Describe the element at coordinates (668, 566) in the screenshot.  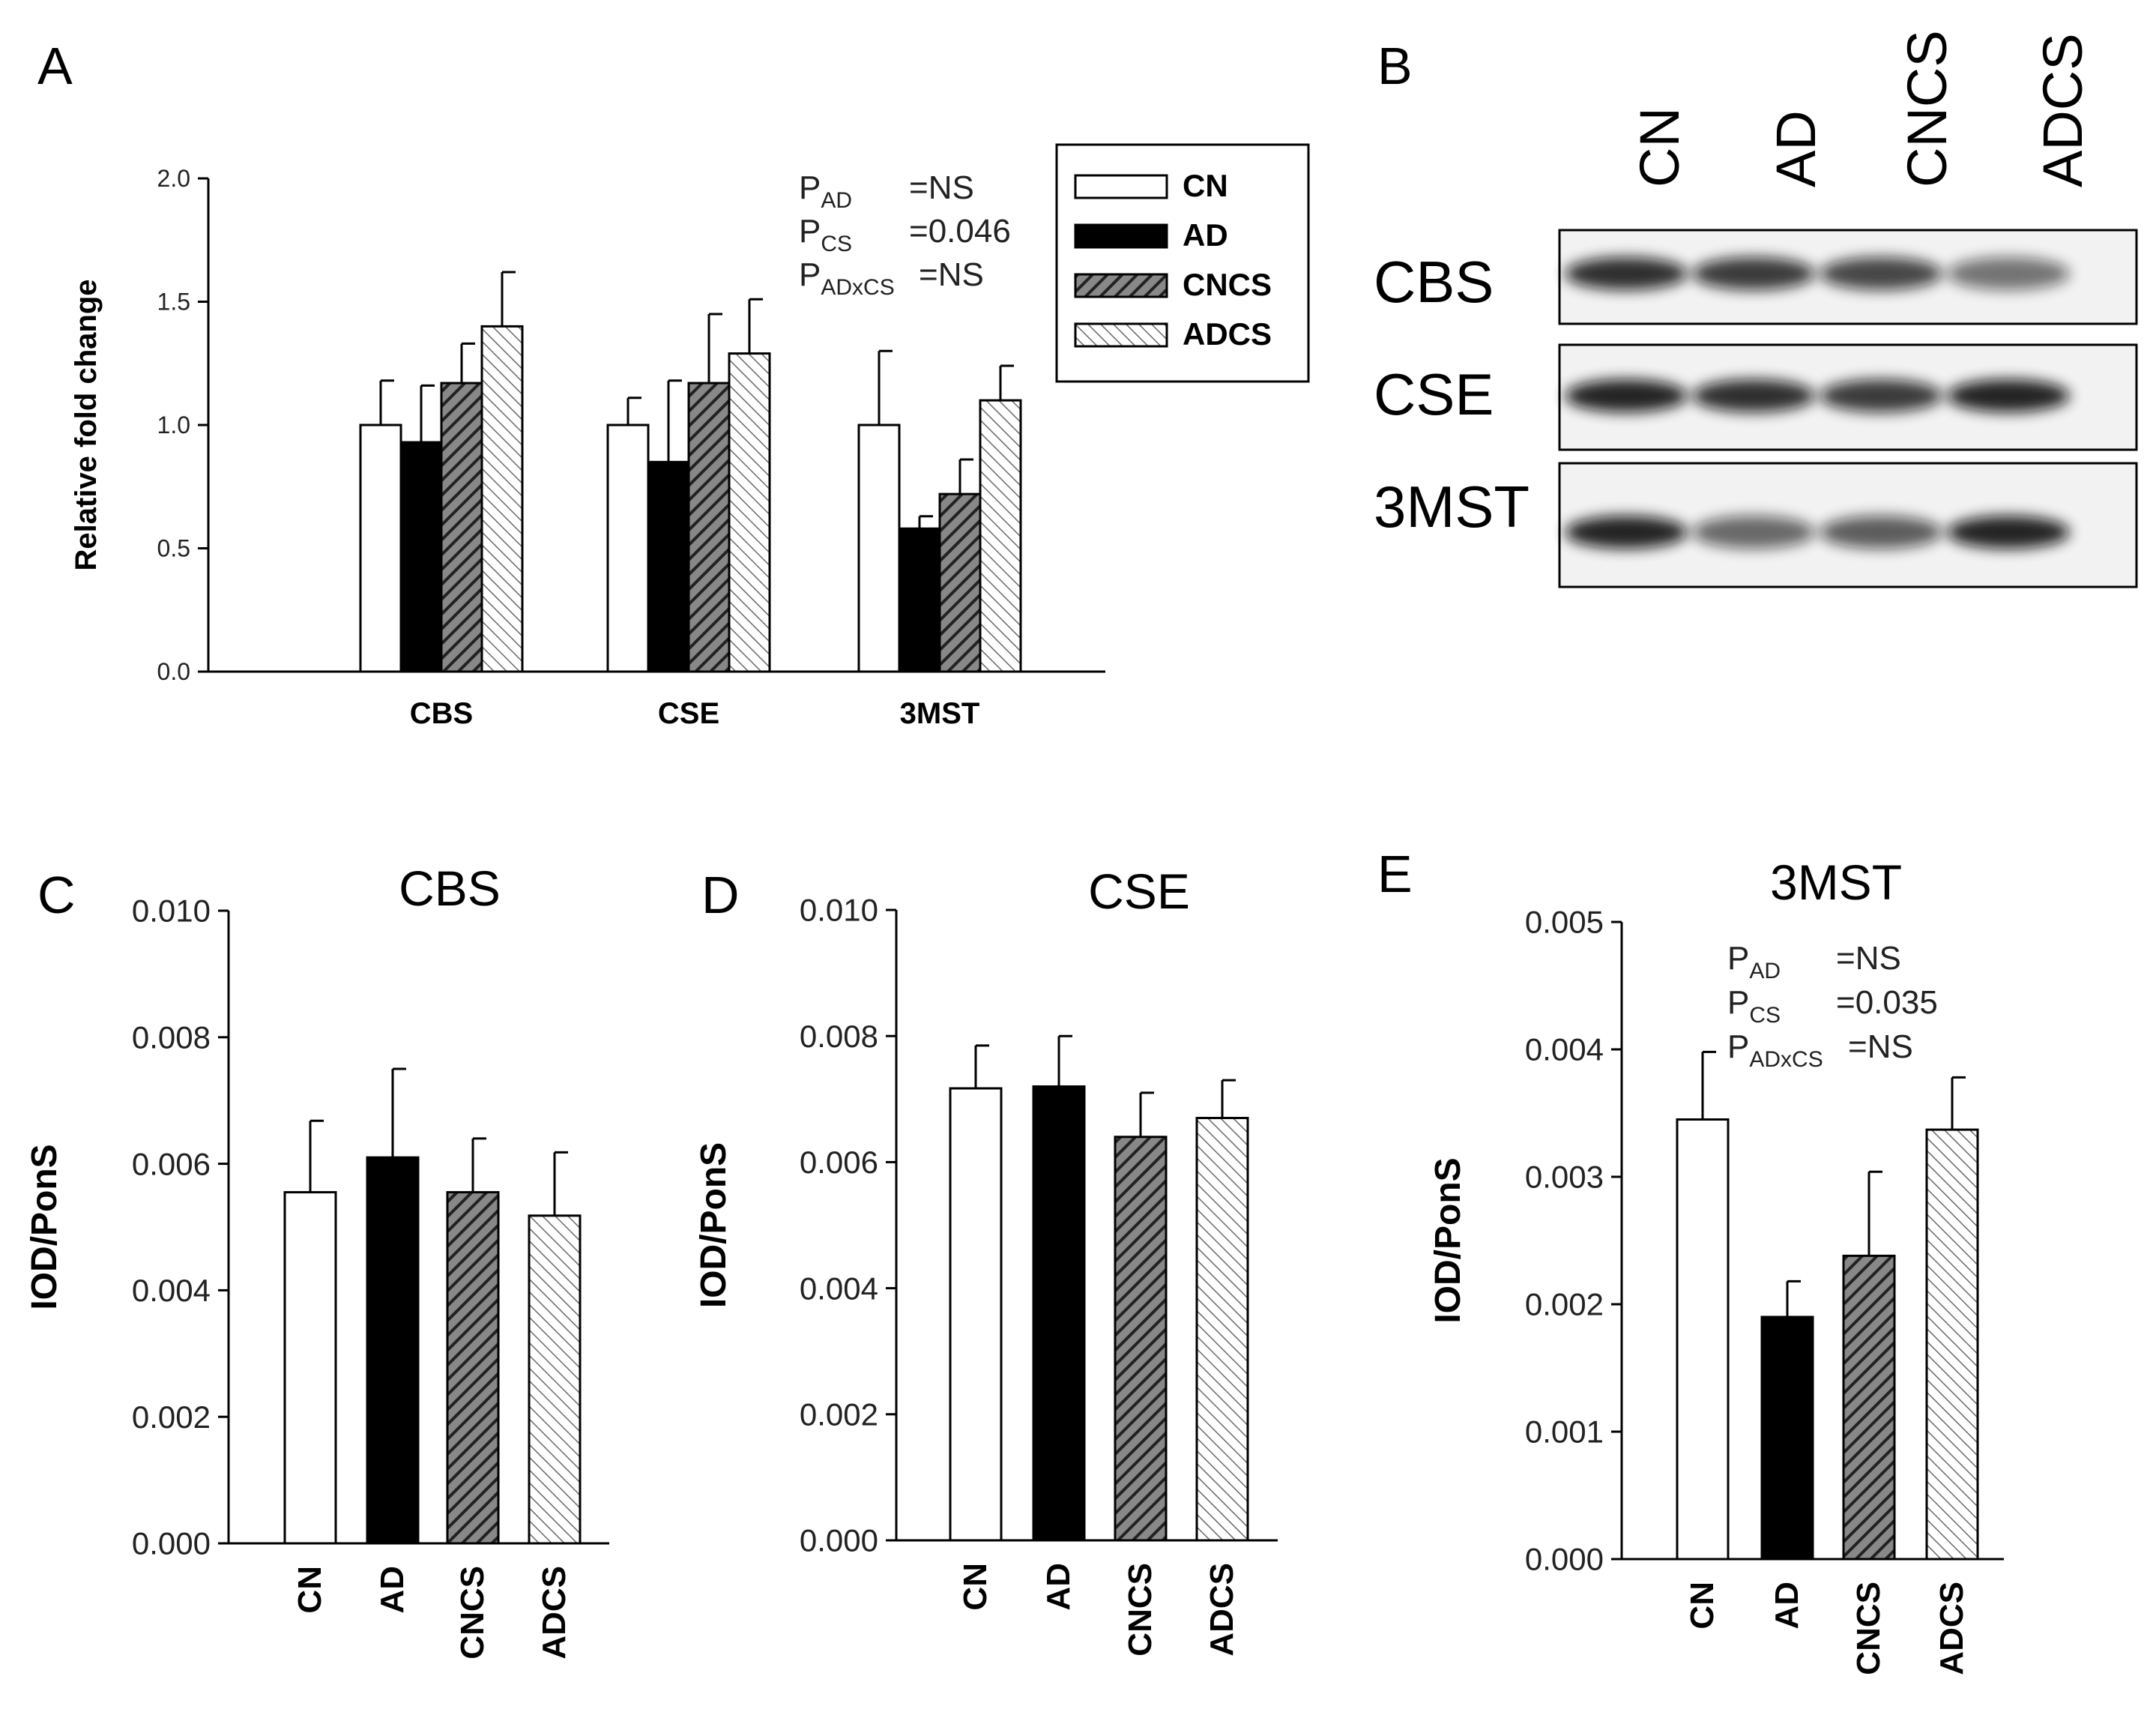
I see `bar-cse-ad` at that location.